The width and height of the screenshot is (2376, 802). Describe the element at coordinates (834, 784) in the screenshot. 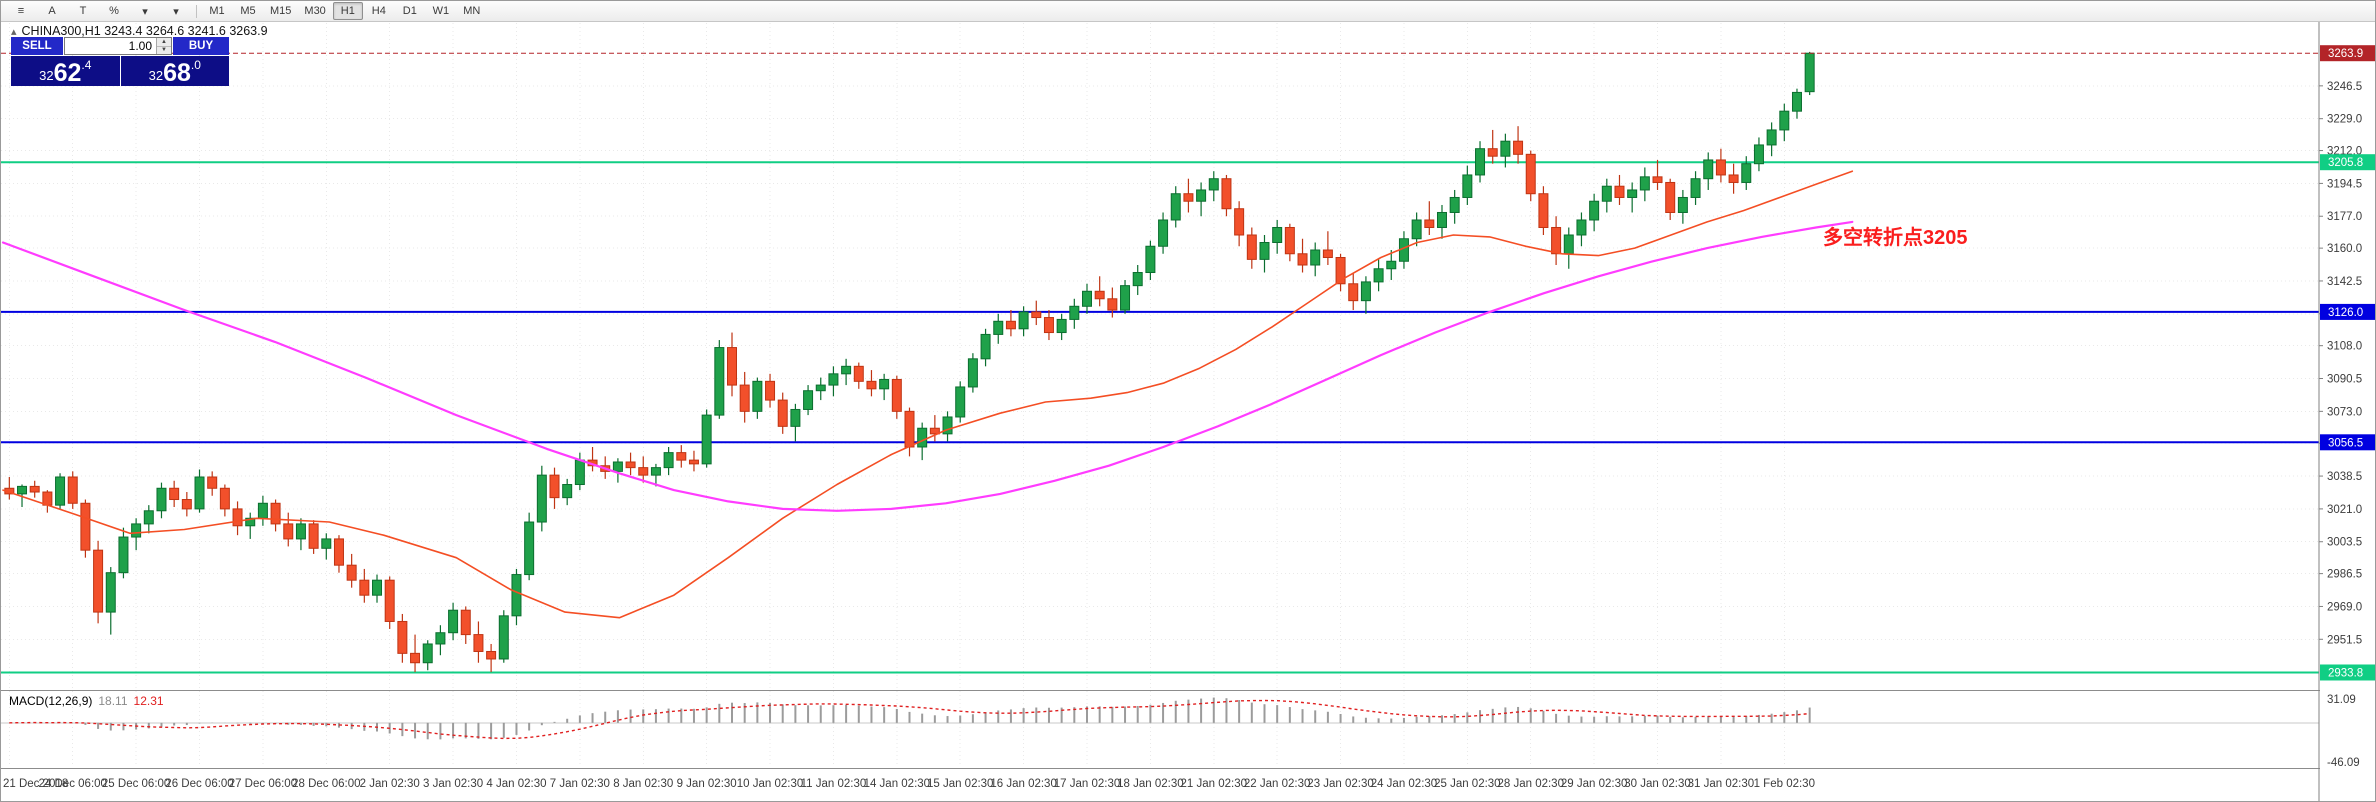

I see `svg-text: 11 Jan 02:30` at that location.